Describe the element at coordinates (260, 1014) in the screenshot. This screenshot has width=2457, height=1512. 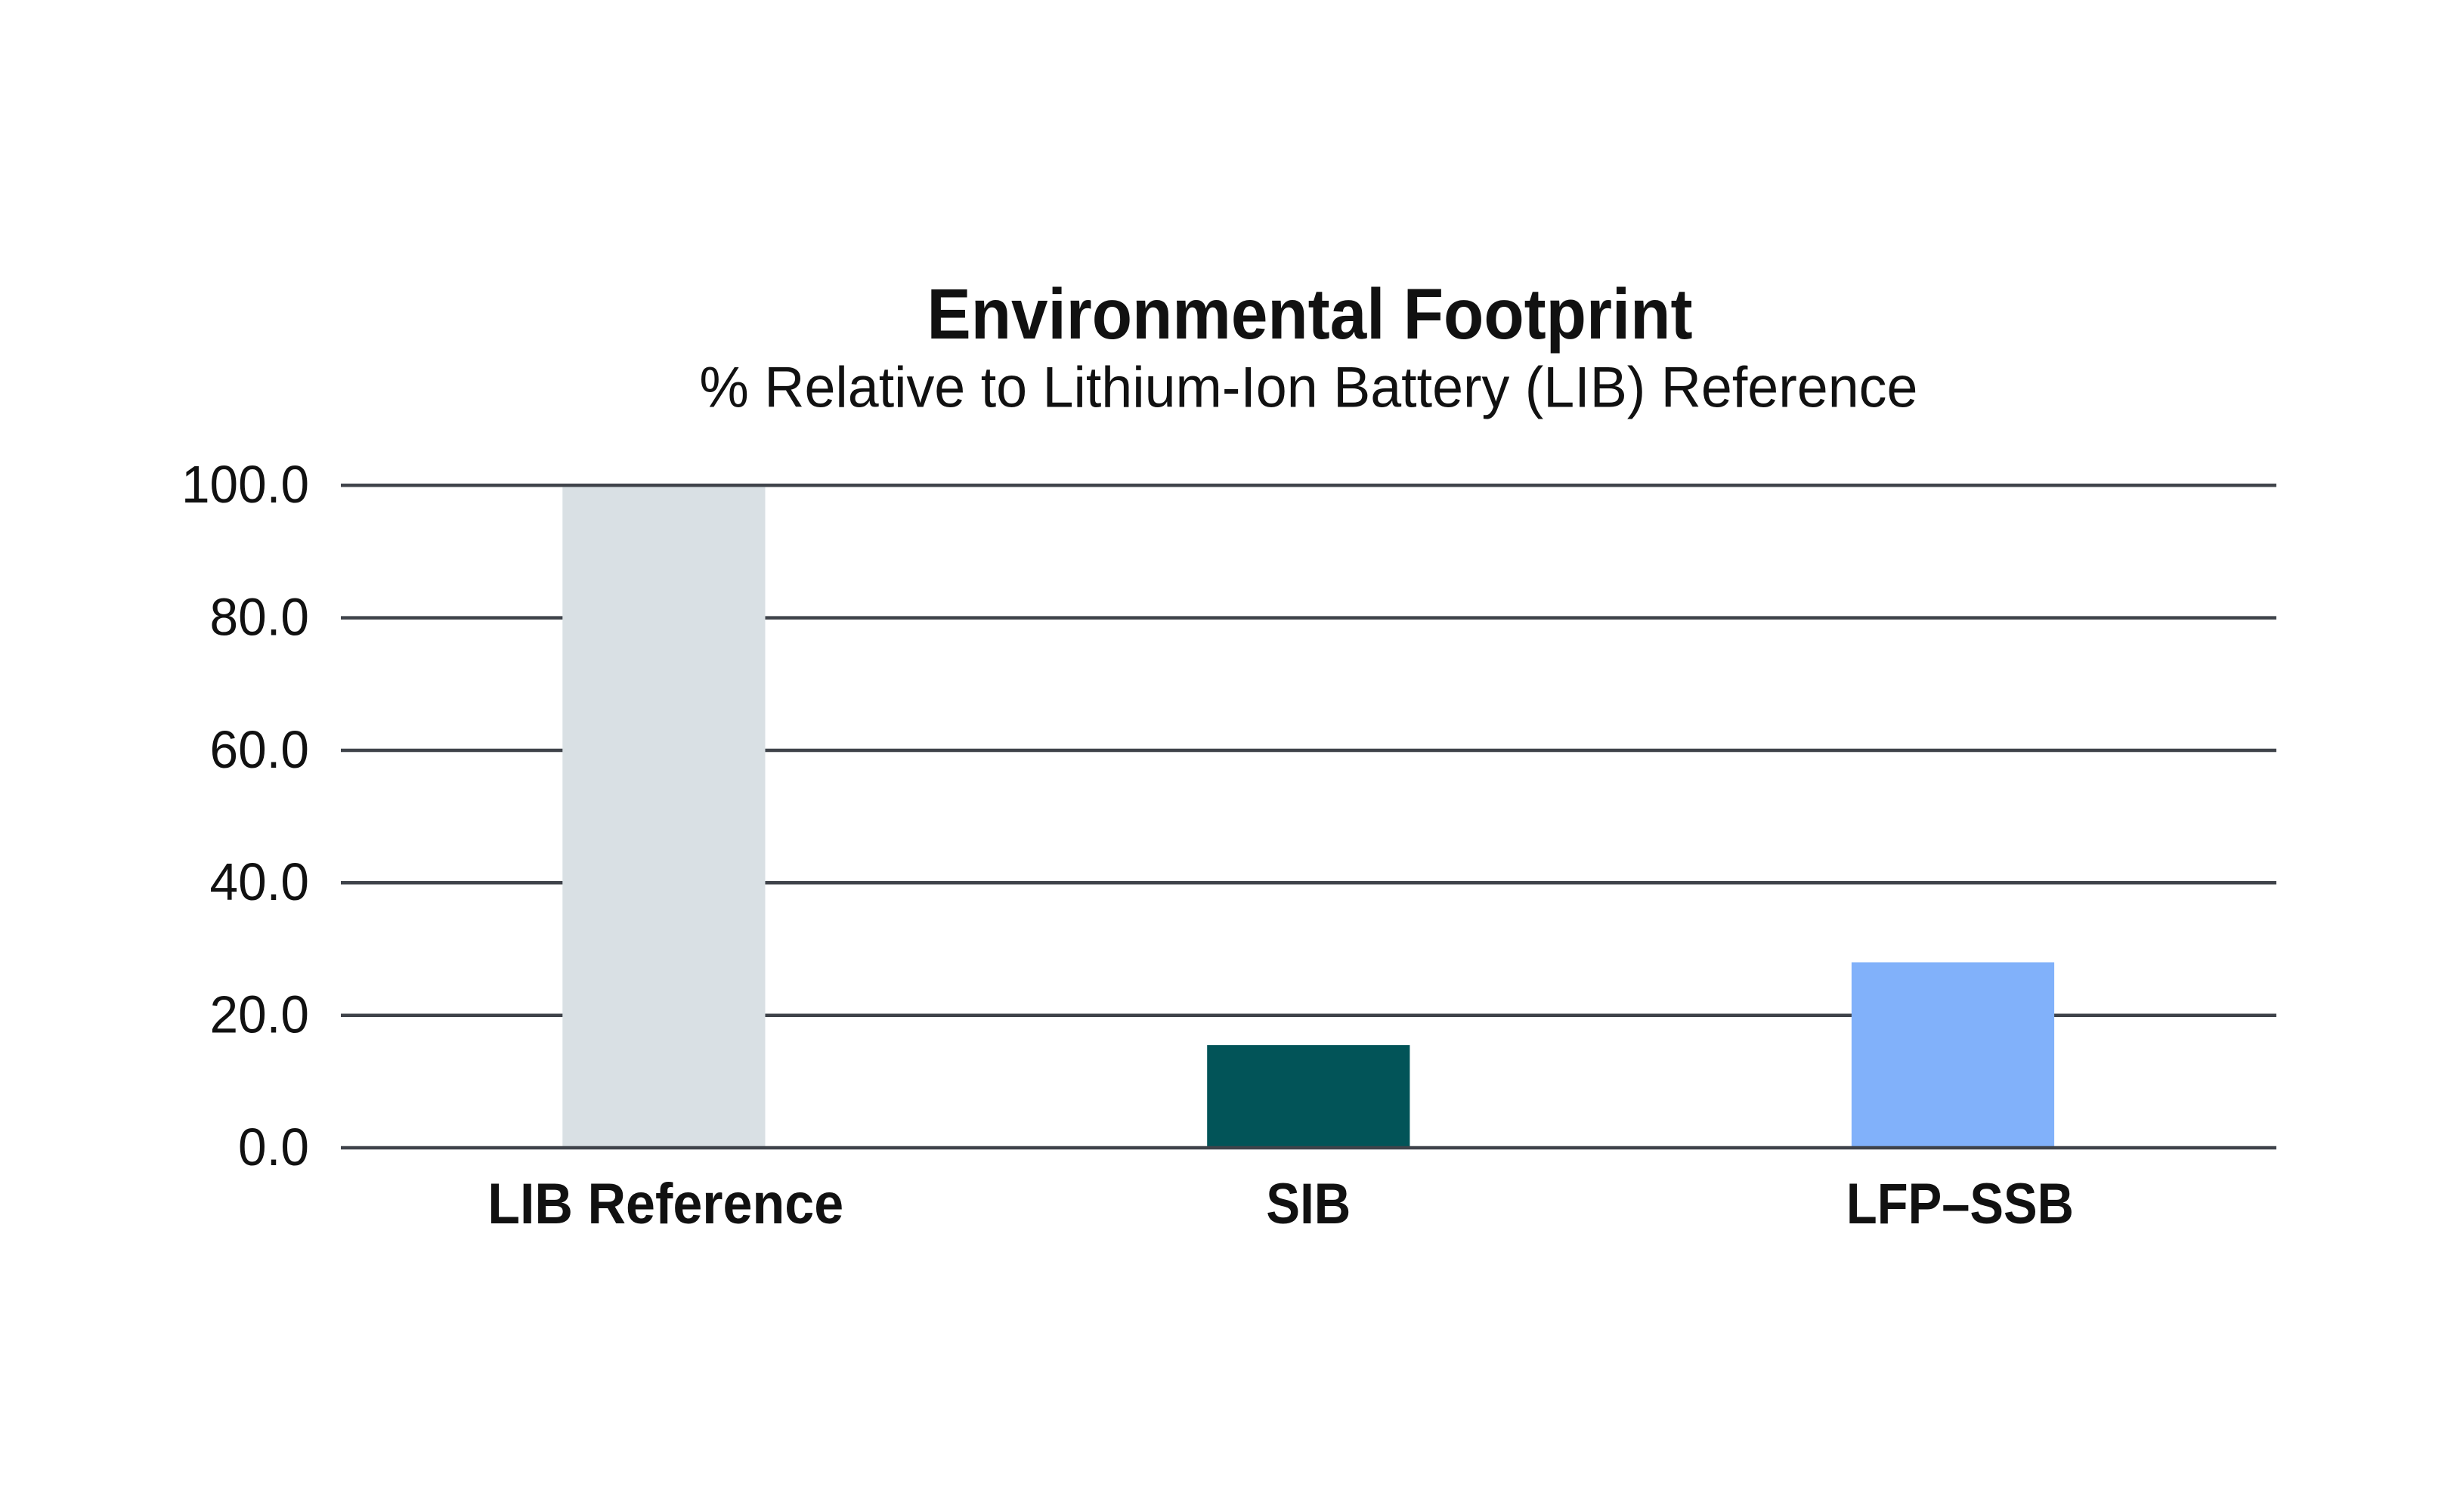
I see `svg-text: 20.0` at that location.